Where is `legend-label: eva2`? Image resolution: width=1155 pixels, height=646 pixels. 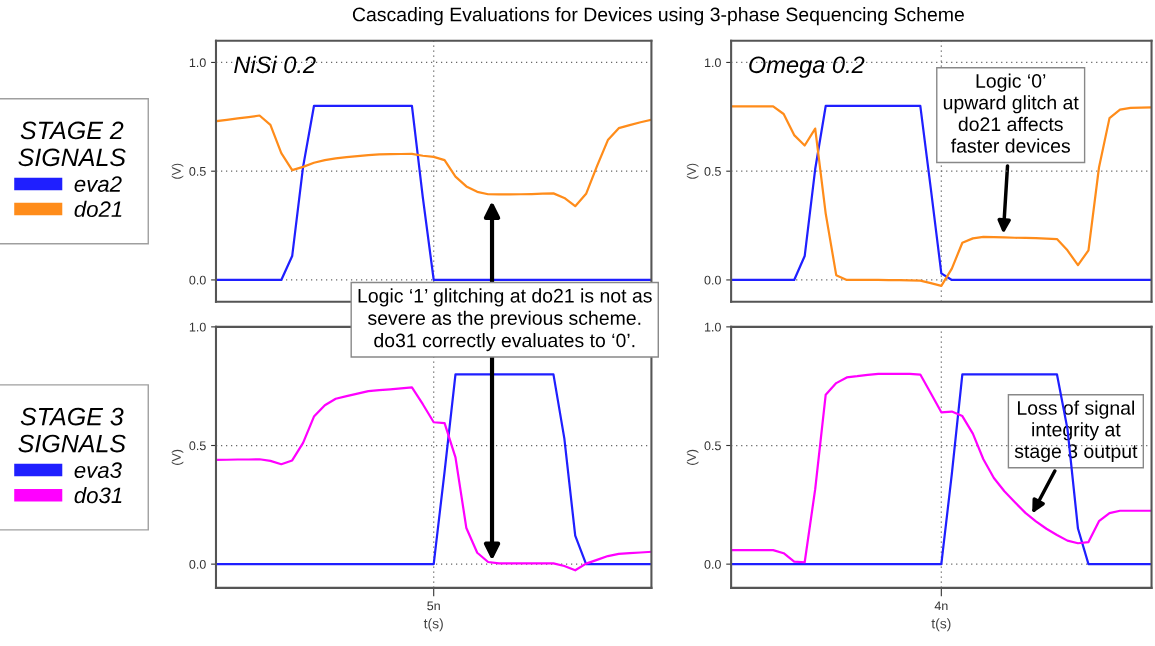 legend-label: eva2 is located at coordinates (98, 184).